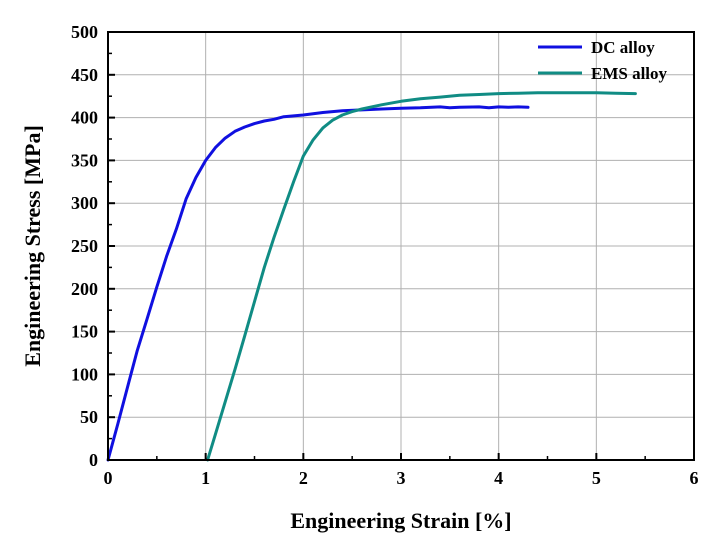  What do you see at coordinates (108, 478) in the screenshot?
I see `x-tick-label: 0` at bounding box center [108, 478].